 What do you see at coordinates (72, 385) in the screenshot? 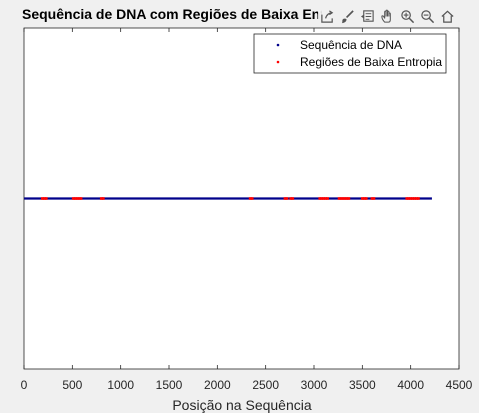
I see `x-tick-label: 500` at bounding box center [72, 385].